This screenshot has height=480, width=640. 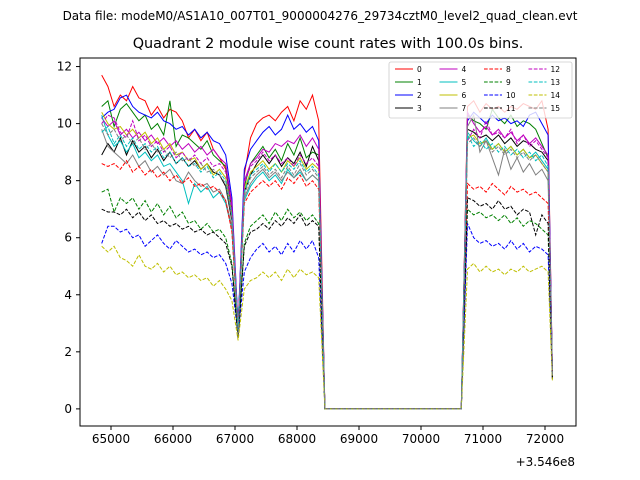 What do you see at coordinates (68, 409) in the screenshot?
I see `y-tick-label: 0` at bounding box center [68, 409].